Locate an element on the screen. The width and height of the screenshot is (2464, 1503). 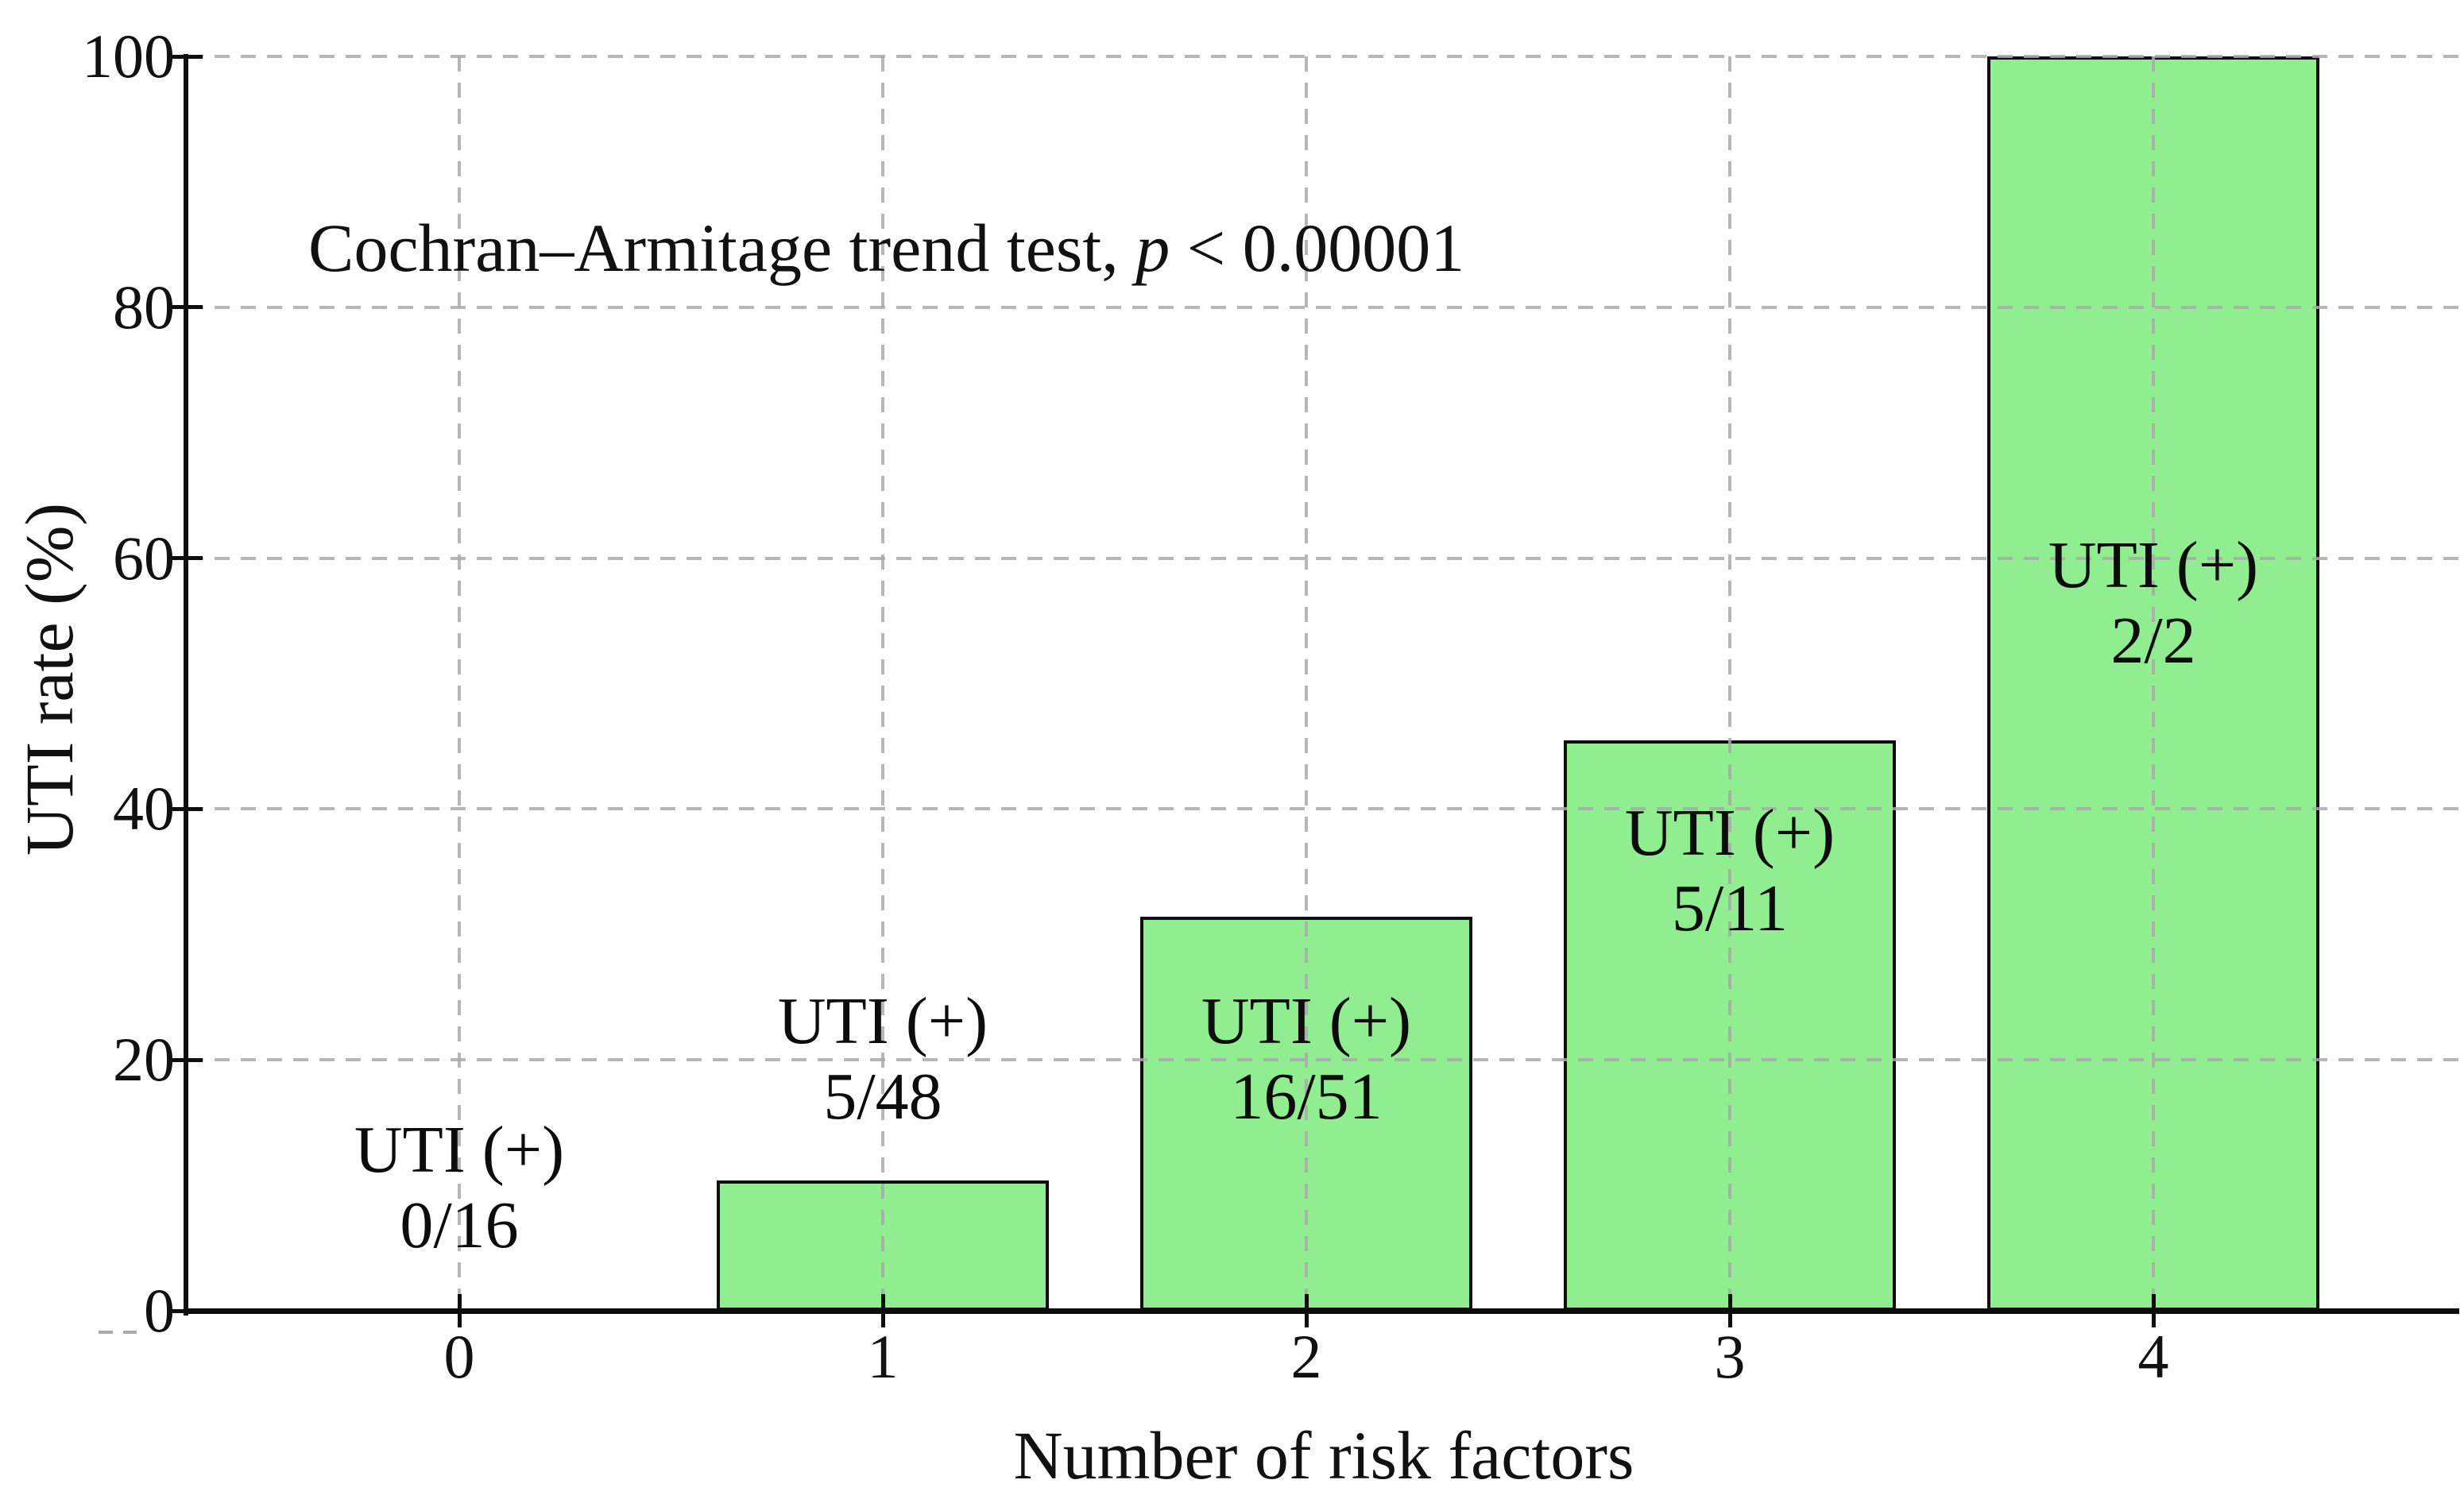
y-tick-label-80: 80 is located at coordinates (144, 307).